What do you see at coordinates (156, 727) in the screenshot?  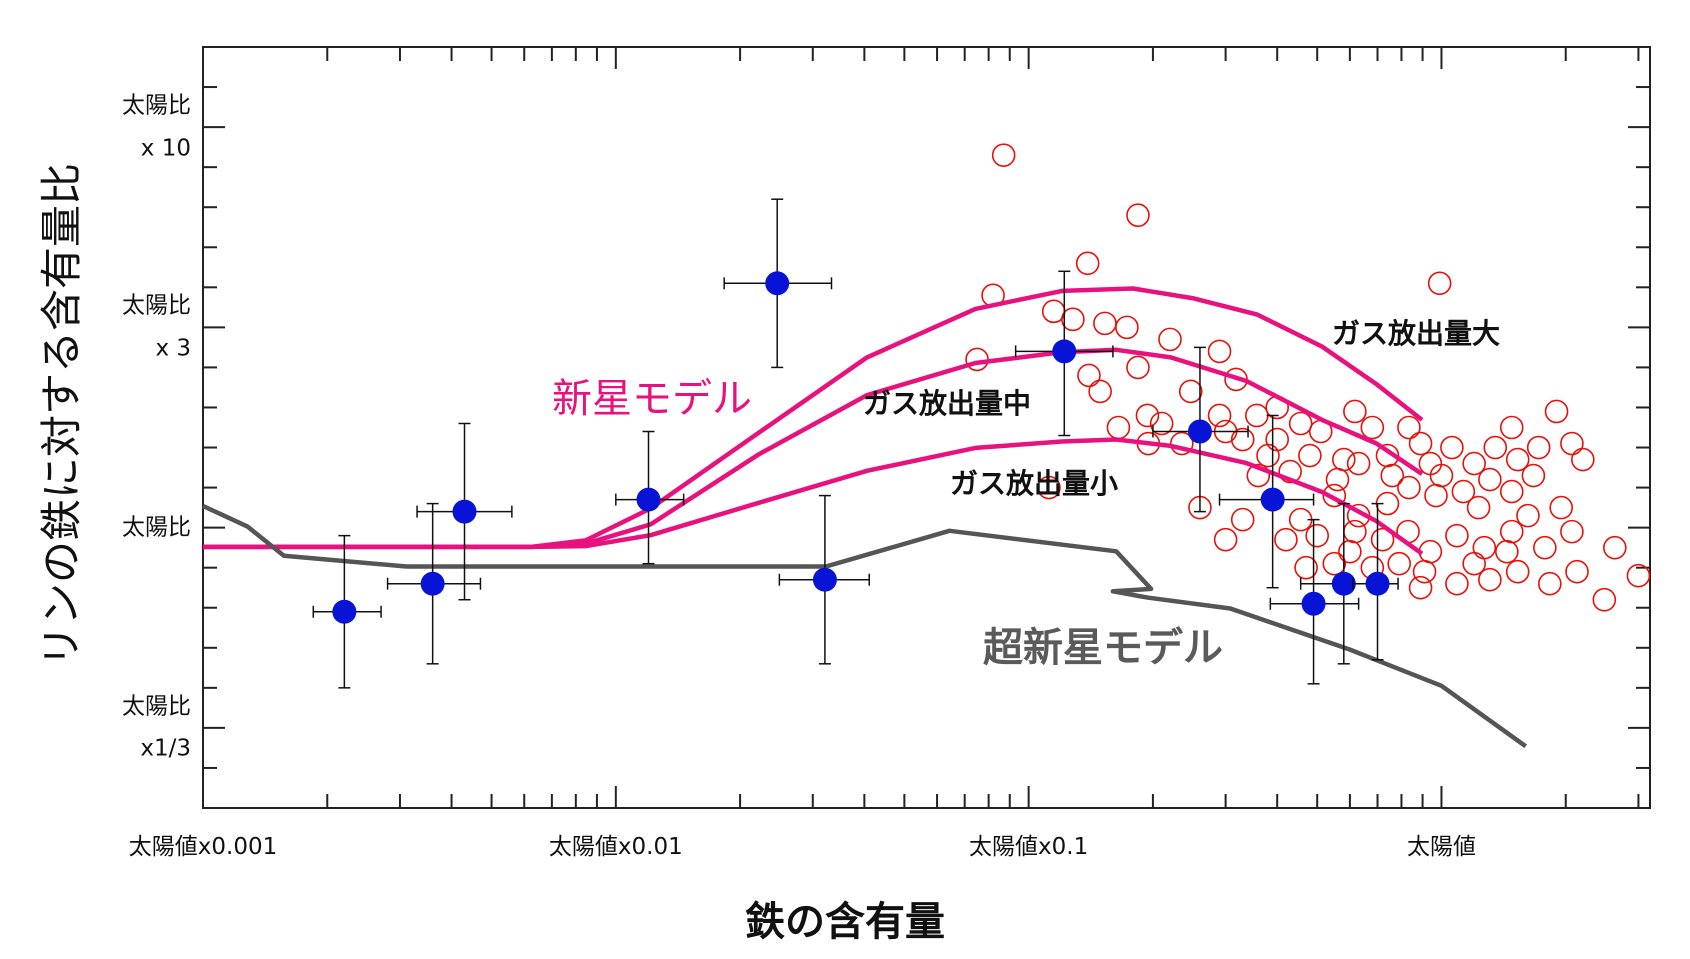 I see `y-tick-label: 太陽比 x1/3` at bounding box center [156, 727].